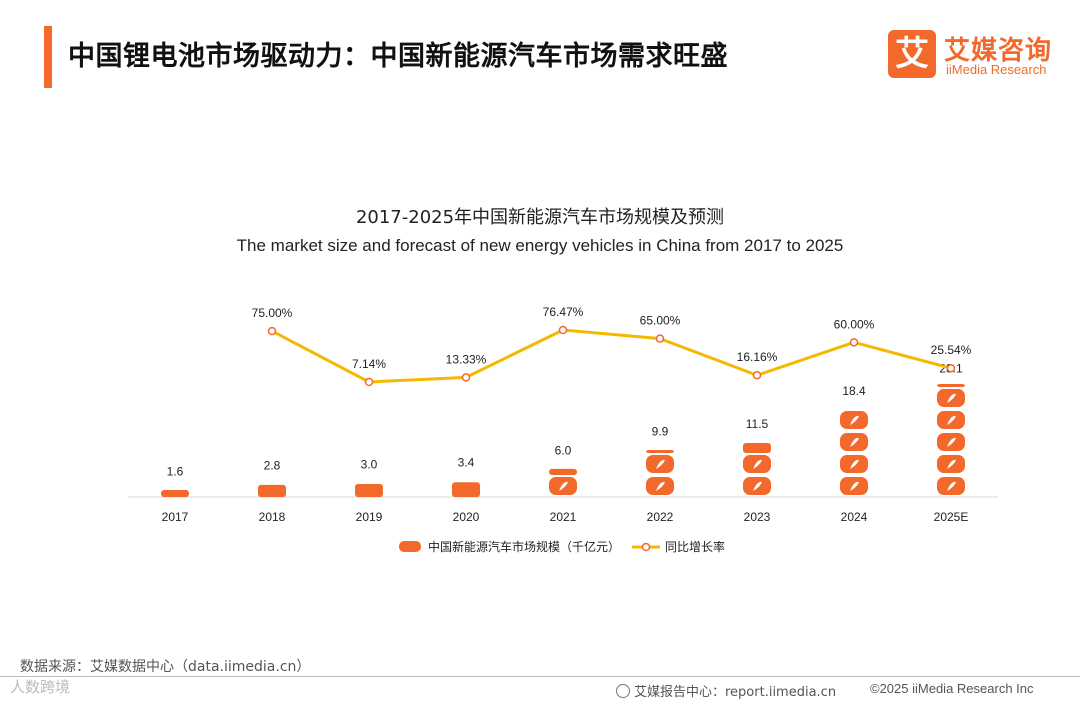 The height and width of the screenshot is (702, 1080). Describe the element at coordinates (996, 69) in the screenshot. I see `logo-name-en: iiMedia Research` at that location.